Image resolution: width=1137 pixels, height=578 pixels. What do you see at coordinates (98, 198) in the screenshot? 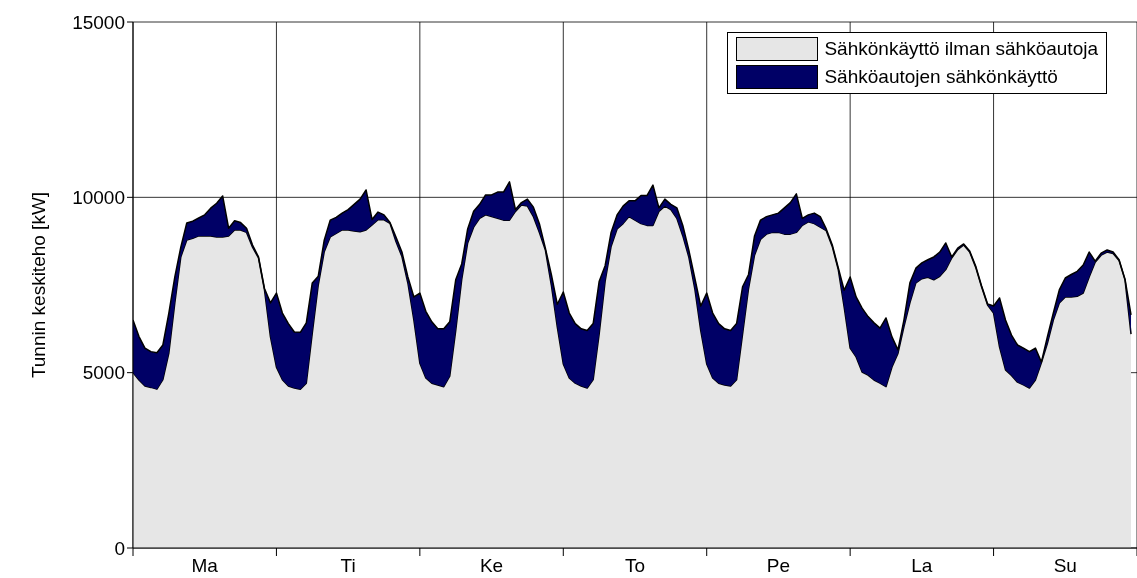
I see `y-tick-label: 10000` at bounding box center [98, 198].